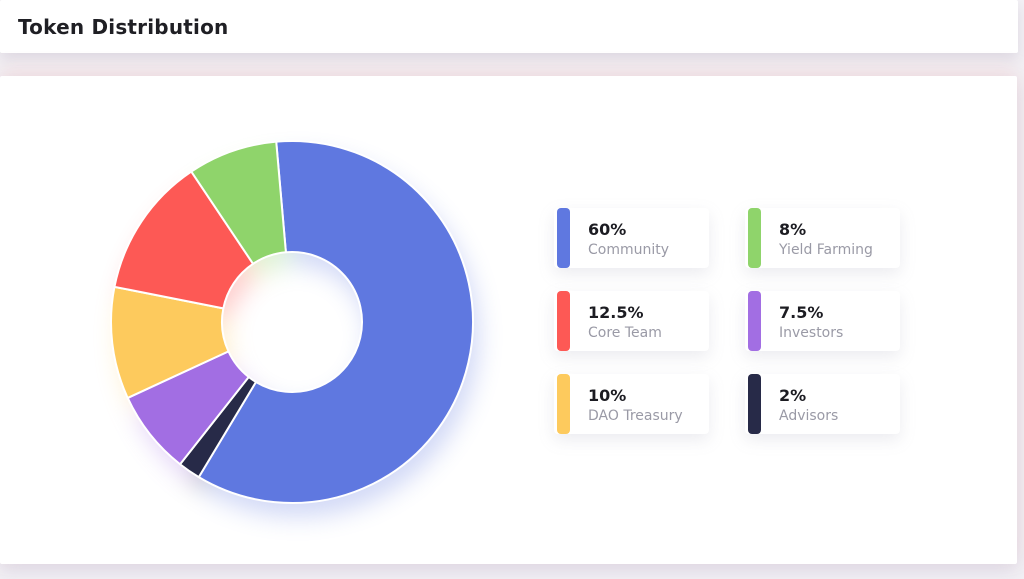 The image size is (1024, 579). I want to click on legend-label: Investors, so click(811, 333).